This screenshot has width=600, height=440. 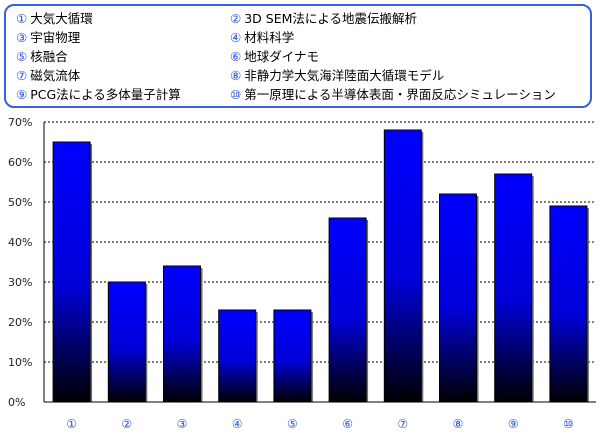 I want to click on x-category-label: ⑨, so click(x=513, y=424).